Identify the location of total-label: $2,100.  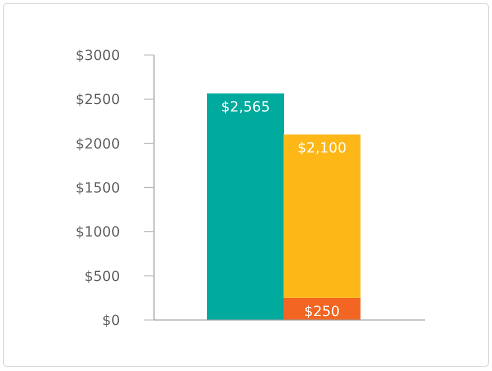
(322, 148).